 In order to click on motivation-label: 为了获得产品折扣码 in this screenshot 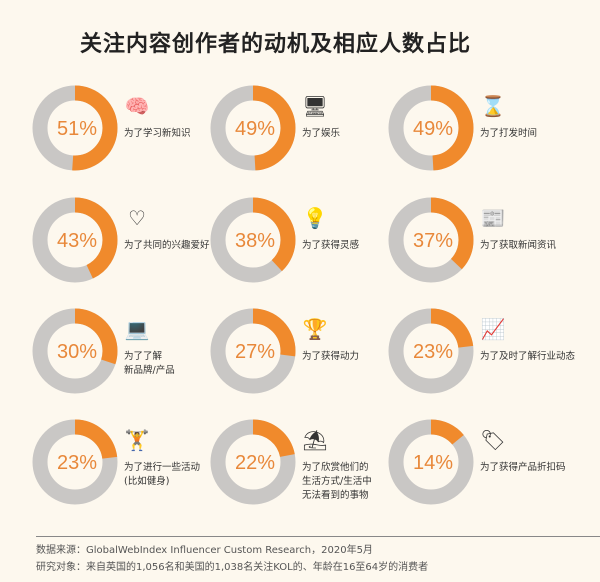, I will do `click(523, 467)`.